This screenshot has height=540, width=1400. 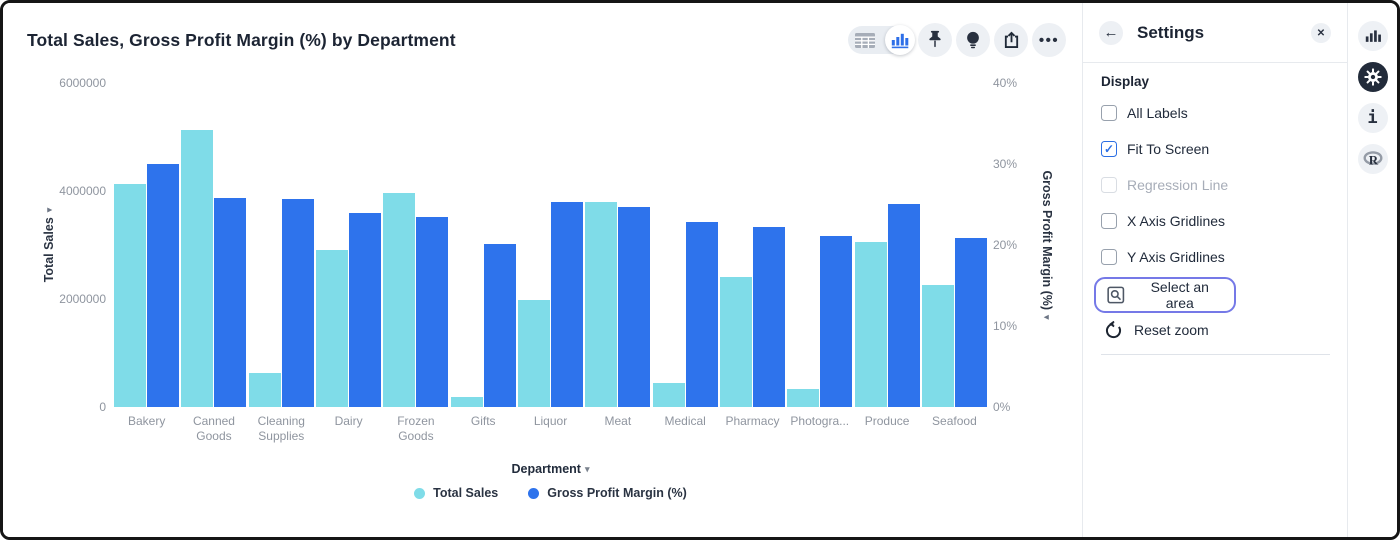 I want to click on x-axis-tick: Medical, so click(x=685, y=421).